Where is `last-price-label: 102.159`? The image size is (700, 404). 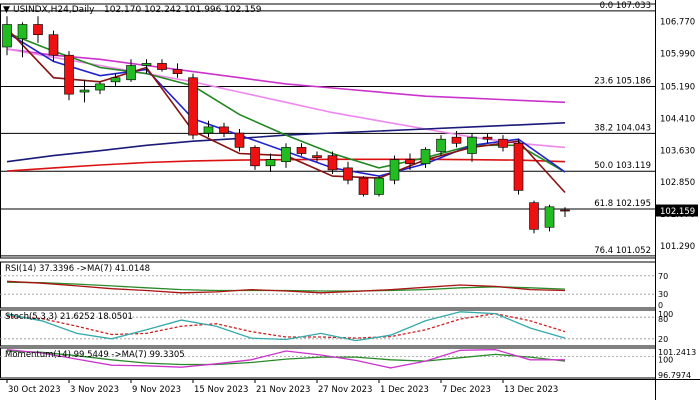 last-price-label: 102.159 is located at coordinates (677, 212).